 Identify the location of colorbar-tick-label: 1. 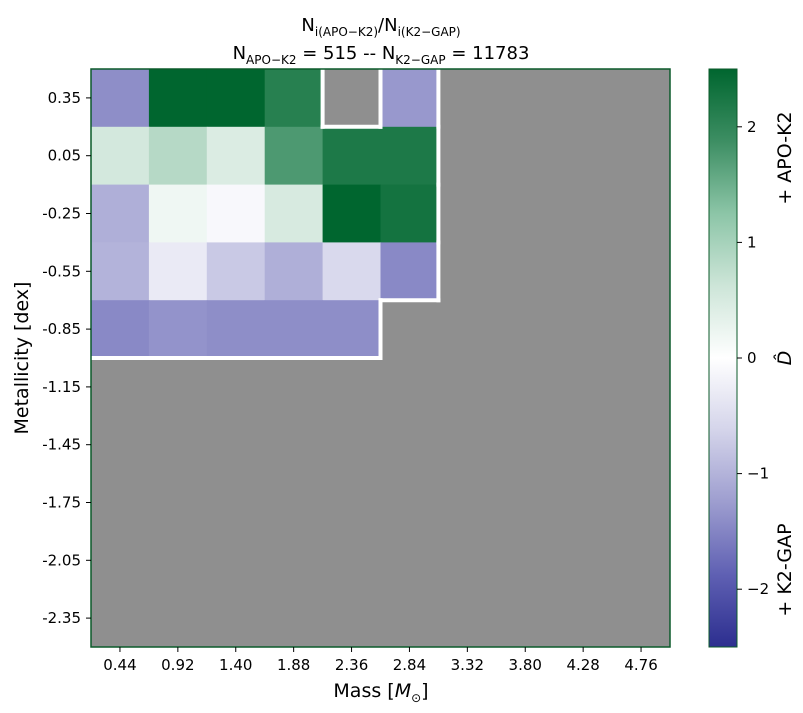
(752, 242).